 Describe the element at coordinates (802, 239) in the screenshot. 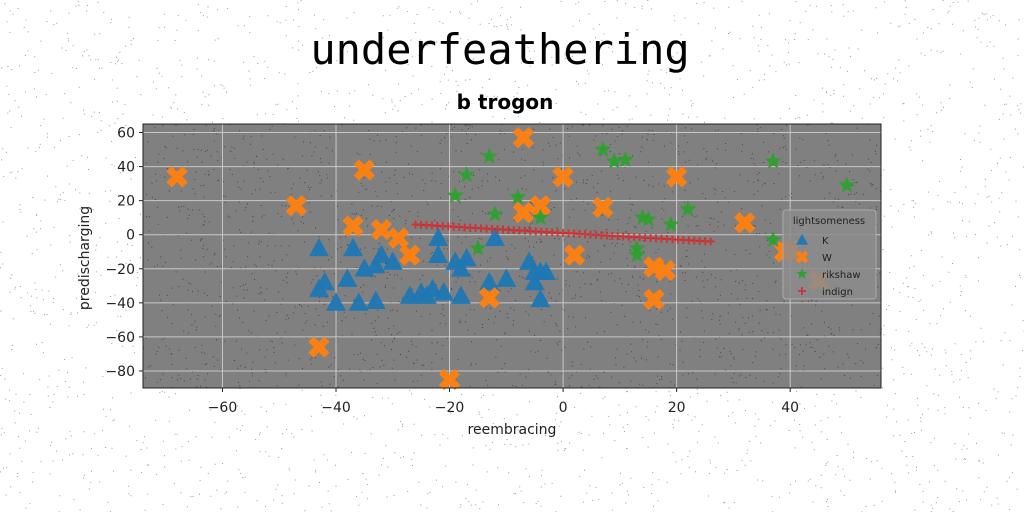

I see `legend-marker-K` at that location.